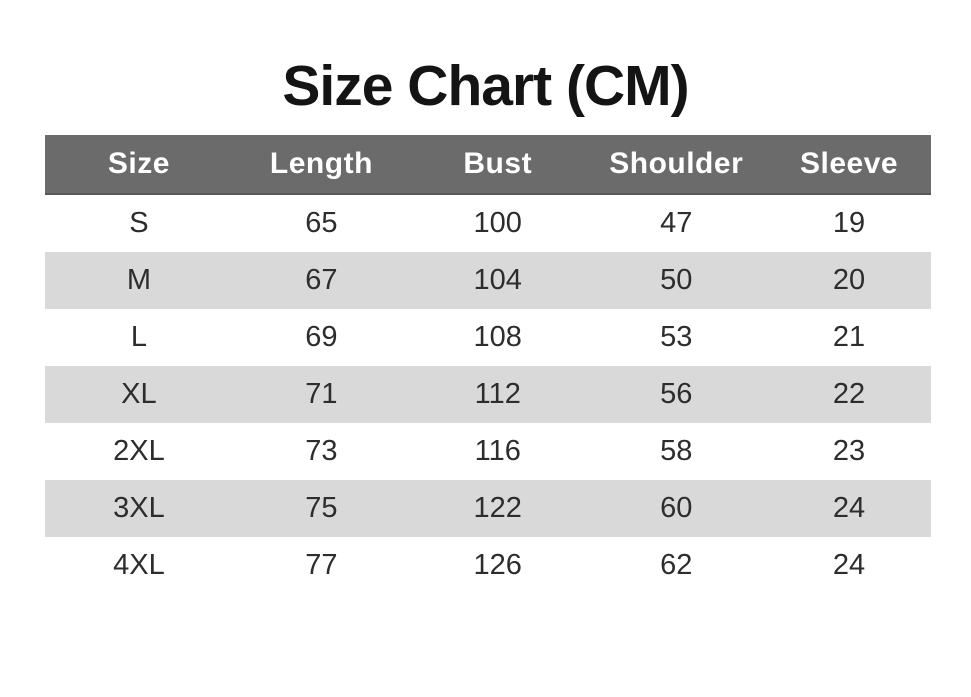 The width and height of the screenshot is (971, 697). I want to click on table-row: XL 71 112 56 22, so click(488, 394).